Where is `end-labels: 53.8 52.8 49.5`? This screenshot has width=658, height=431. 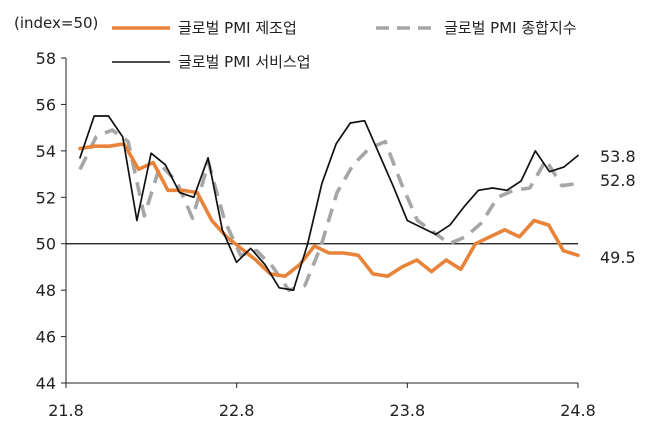
end-labels: 53.8 52.8 49.5 is located at coordinates (618, 207).